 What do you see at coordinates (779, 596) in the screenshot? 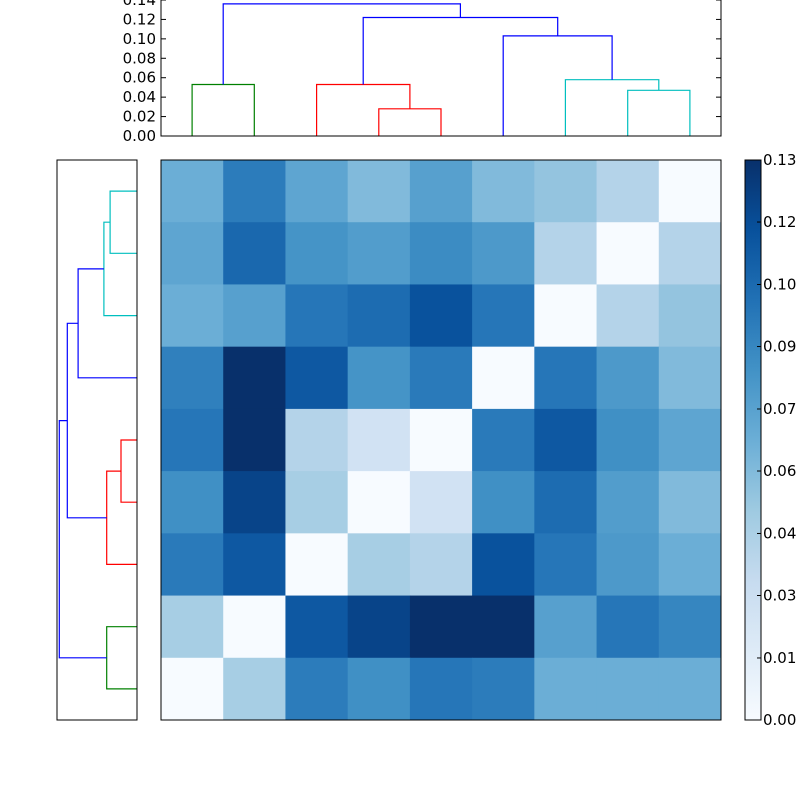
I see `colorbar-tick-label-2: 0.03` at bounding box center [779, 596].